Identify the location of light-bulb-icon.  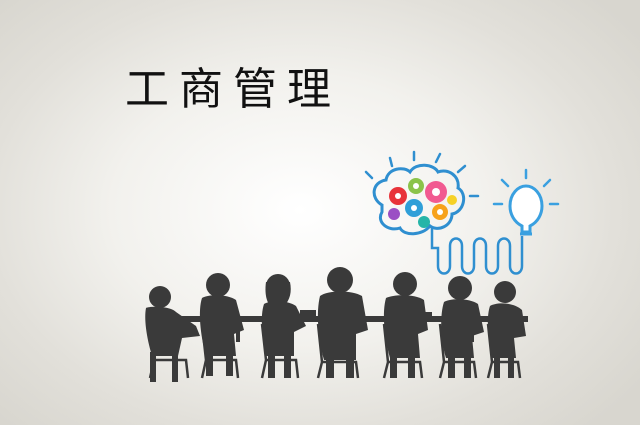
(526, 202).